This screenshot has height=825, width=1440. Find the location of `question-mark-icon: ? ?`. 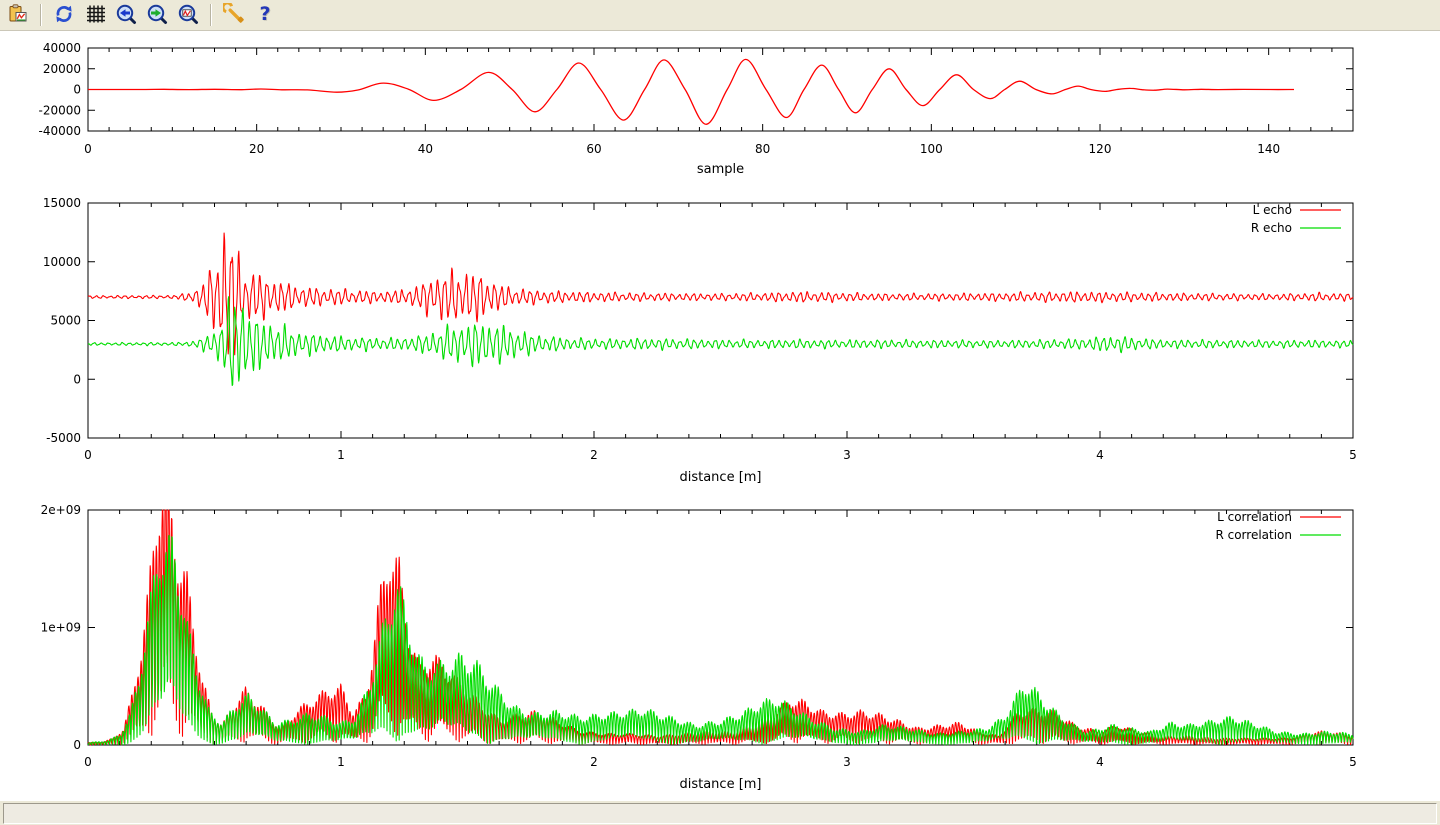

question-mark-icon: ? ? is located at coordinates (265, 15).